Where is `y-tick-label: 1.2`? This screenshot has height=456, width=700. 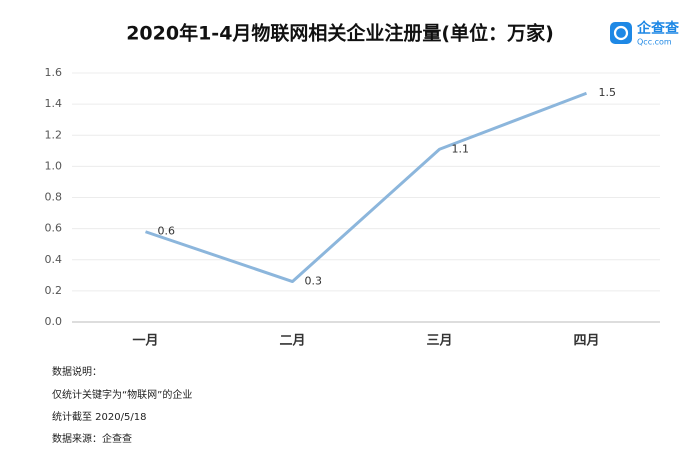
y-tick-label: 1.2 is located at coordinates (54, 134).